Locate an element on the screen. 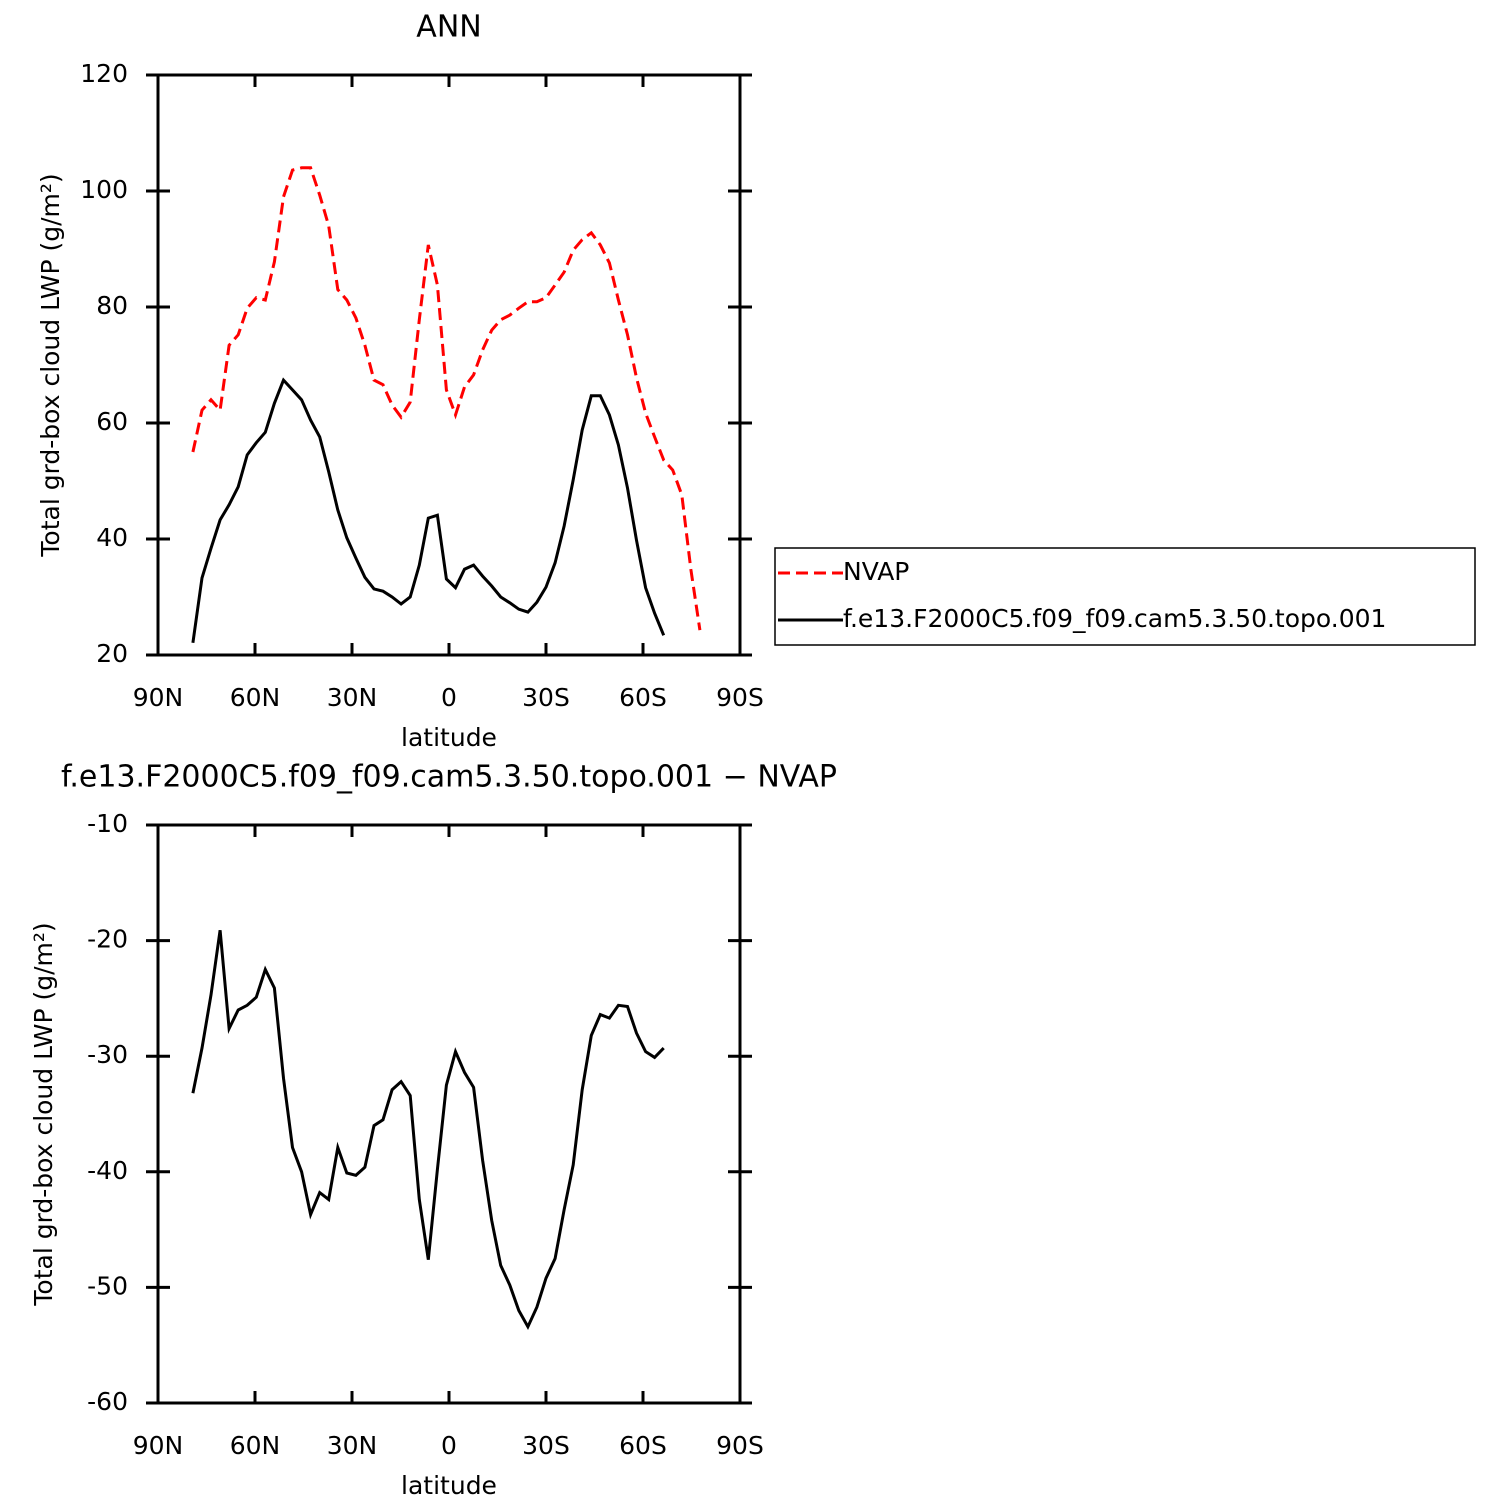  chart-title: ANN is located at coordinates (448, 27).